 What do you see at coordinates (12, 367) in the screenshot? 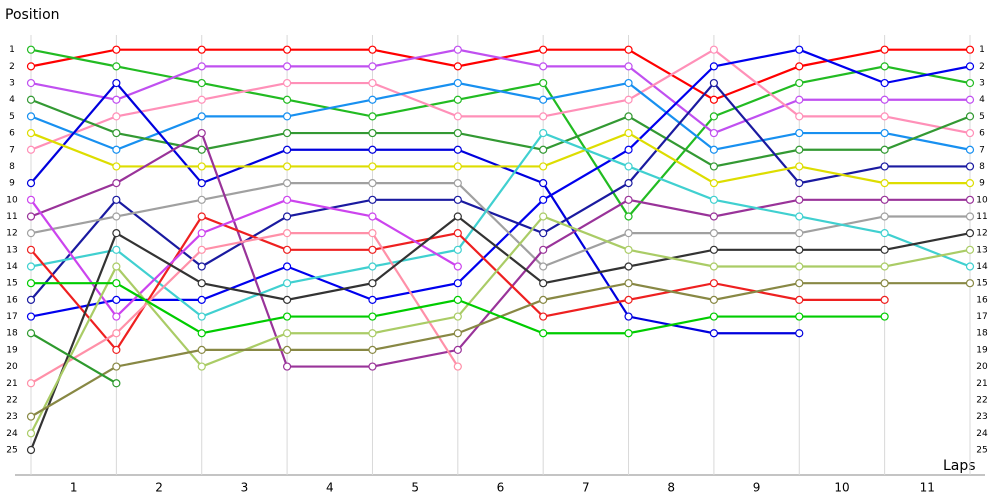
I see `y-tick-label: 20` at bounding box center [12, 367].